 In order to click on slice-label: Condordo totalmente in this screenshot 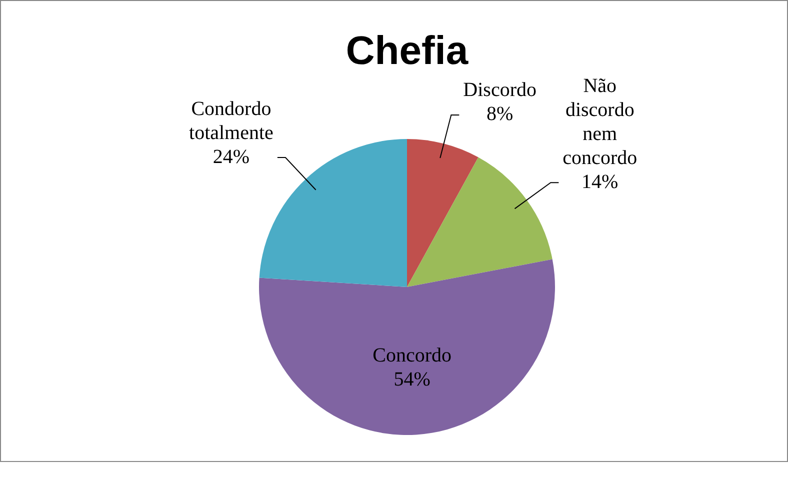, I will do `click(231, 121)`.